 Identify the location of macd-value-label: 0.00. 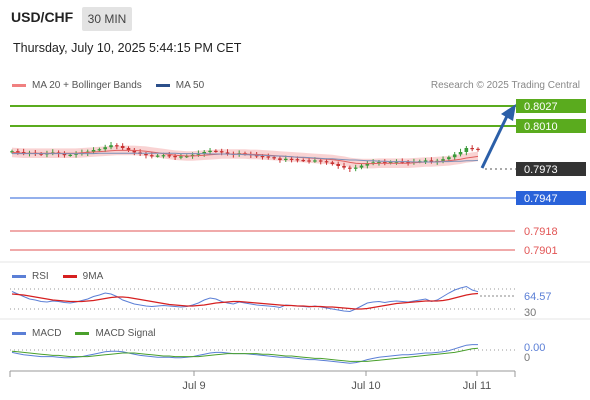
(534, 348).